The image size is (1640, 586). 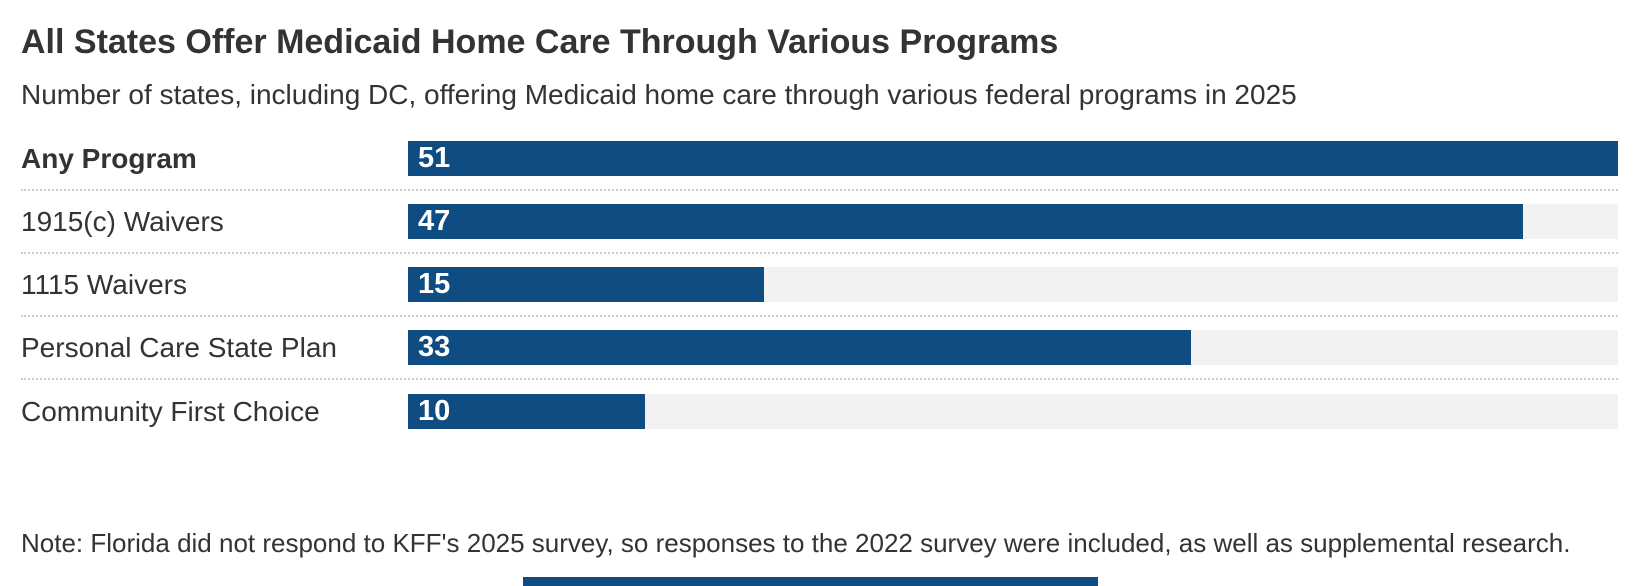 I want to click on value-label: 10, so click(x=434, y=411).